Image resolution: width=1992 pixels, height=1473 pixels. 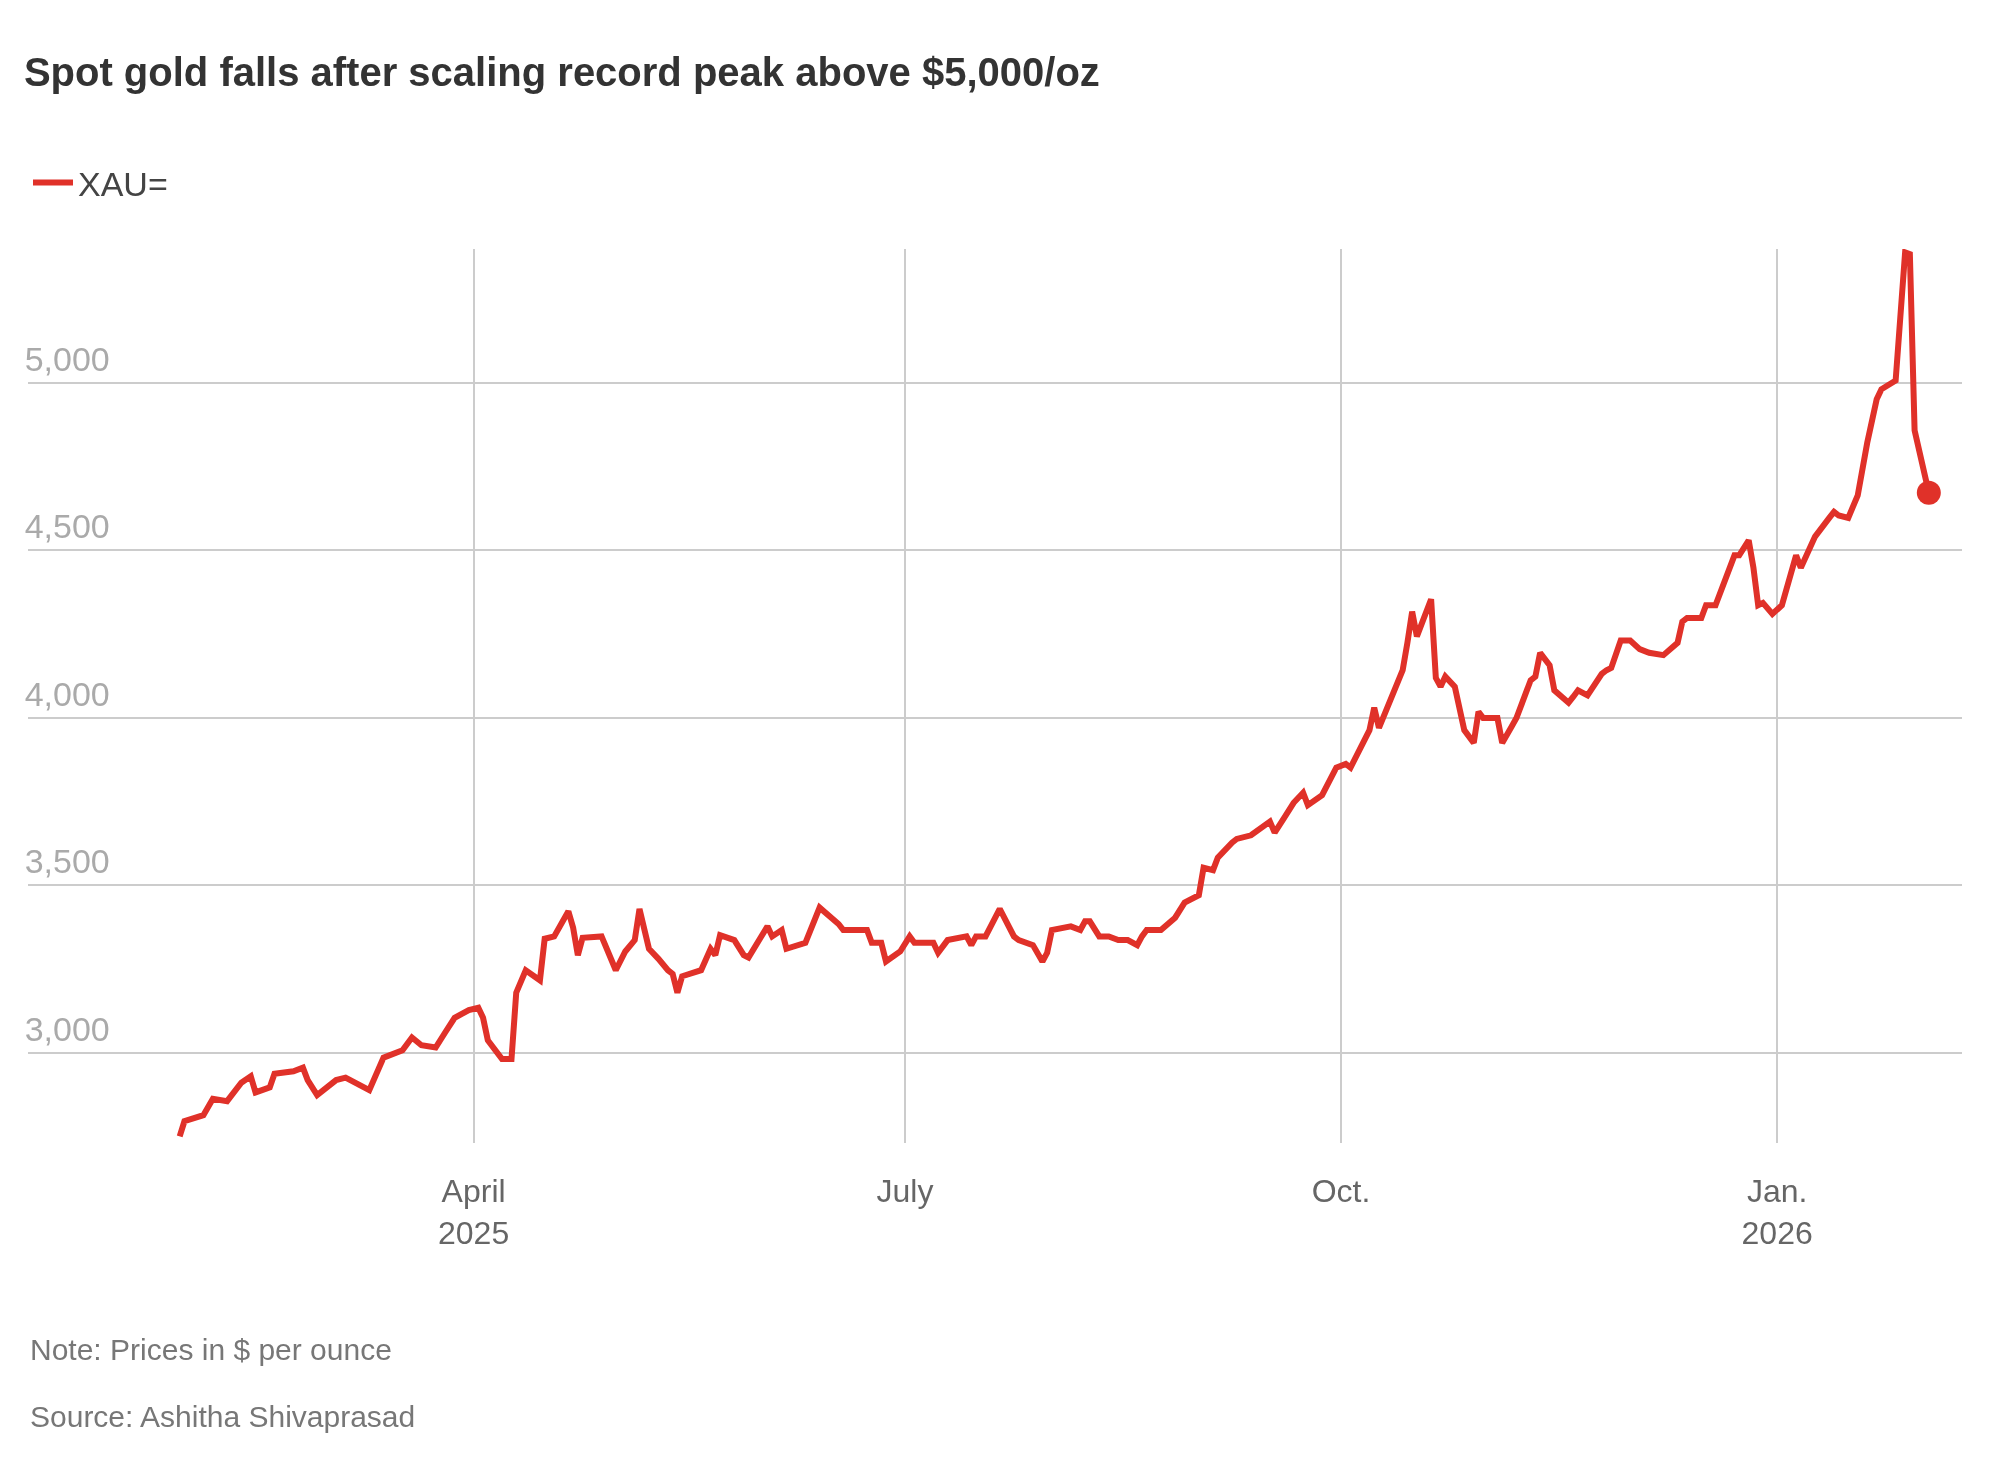 What do you see at coordinates (67, 861) in the screenshot?
I see `y-tick-label: 3,500` at bounding box center [67, 861].